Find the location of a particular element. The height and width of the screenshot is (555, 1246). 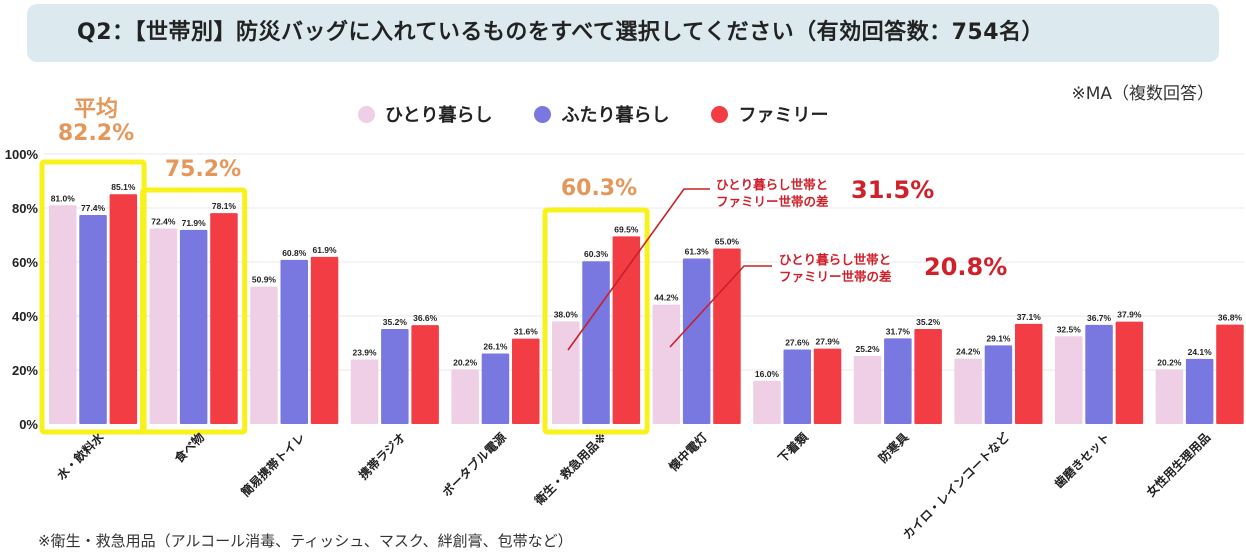

y-tick-label: 0% is located at coordinates (28, 424).